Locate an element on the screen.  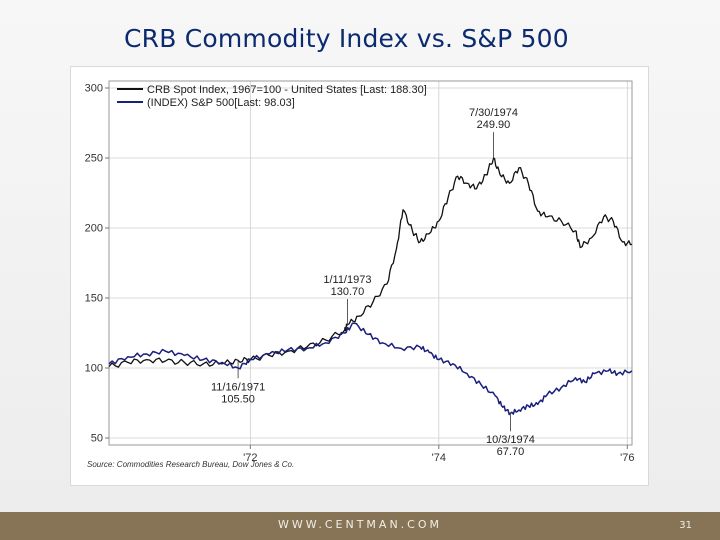
annotation-date: 10/3/1974 is located at coordinates (510, 440).